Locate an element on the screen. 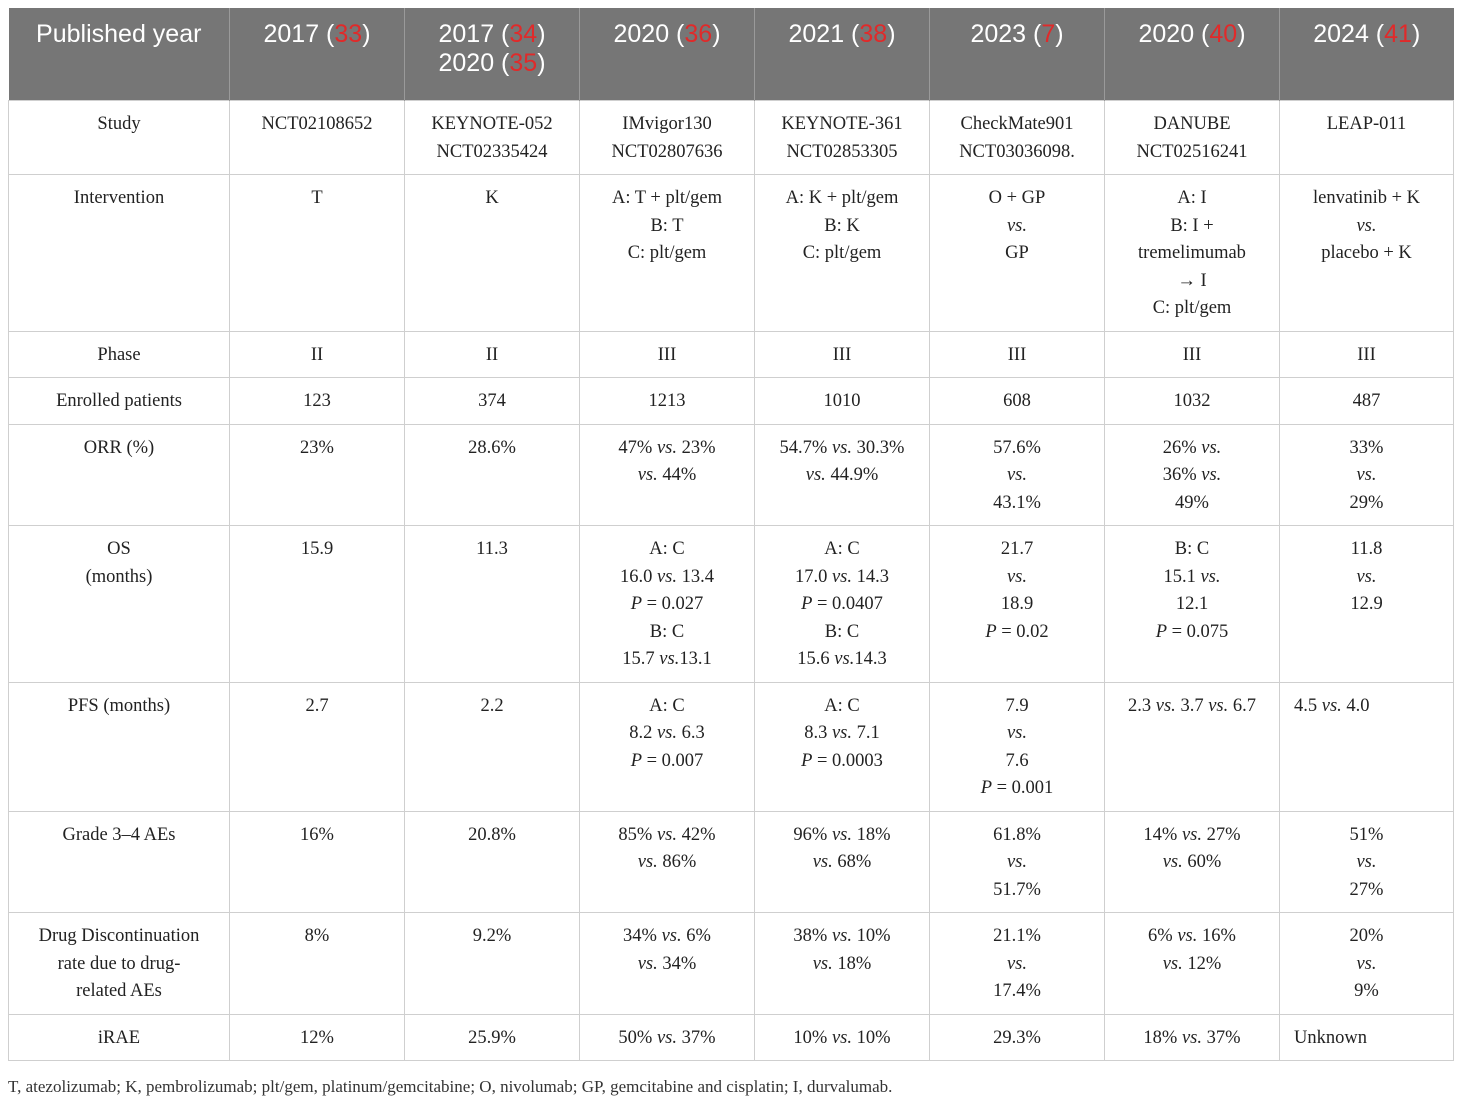 The image size is (1460, 1107). reference-link: 40 is located at coordinates (1223, 34).